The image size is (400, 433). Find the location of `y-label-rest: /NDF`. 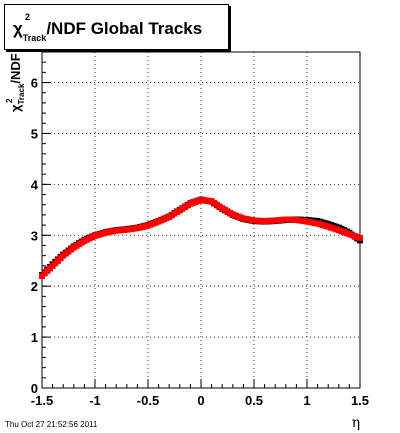

y-label-rest: /NDF is located at coordinates (15, 68).